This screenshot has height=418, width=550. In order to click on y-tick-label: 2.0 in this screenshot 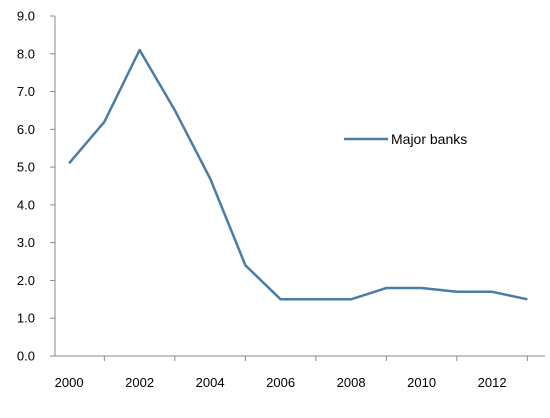, I will do `click(26, 280)`.